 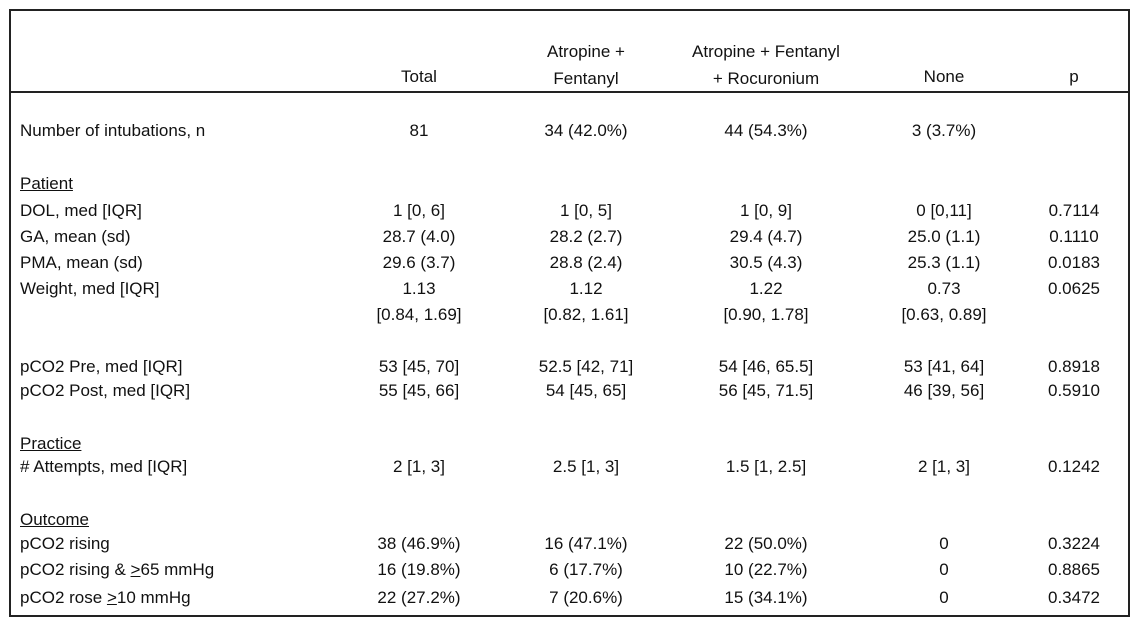 I want to click on cell-af: 16 (47.1%), so click(x=586, y=543).